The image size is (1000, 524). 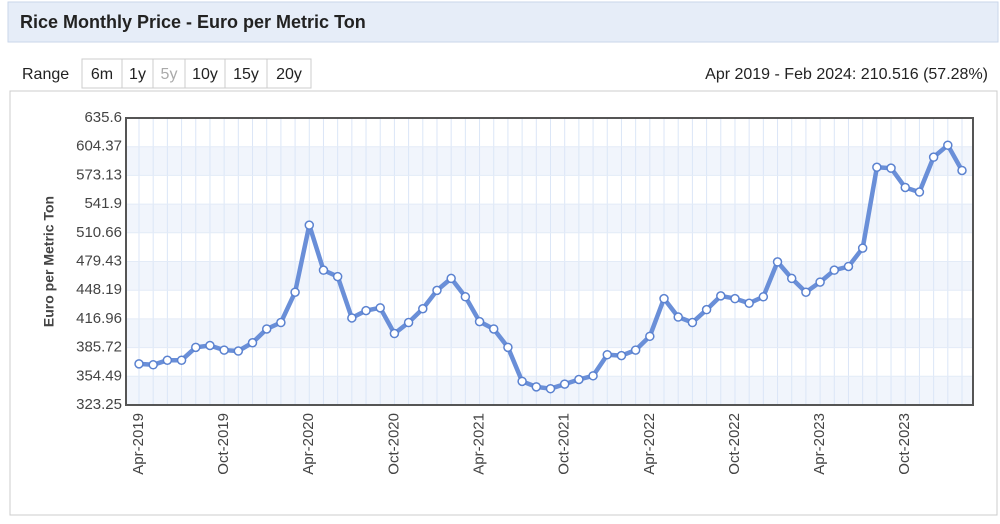 I want to click on range-button-label: 6m, so click(x=102, y=74).